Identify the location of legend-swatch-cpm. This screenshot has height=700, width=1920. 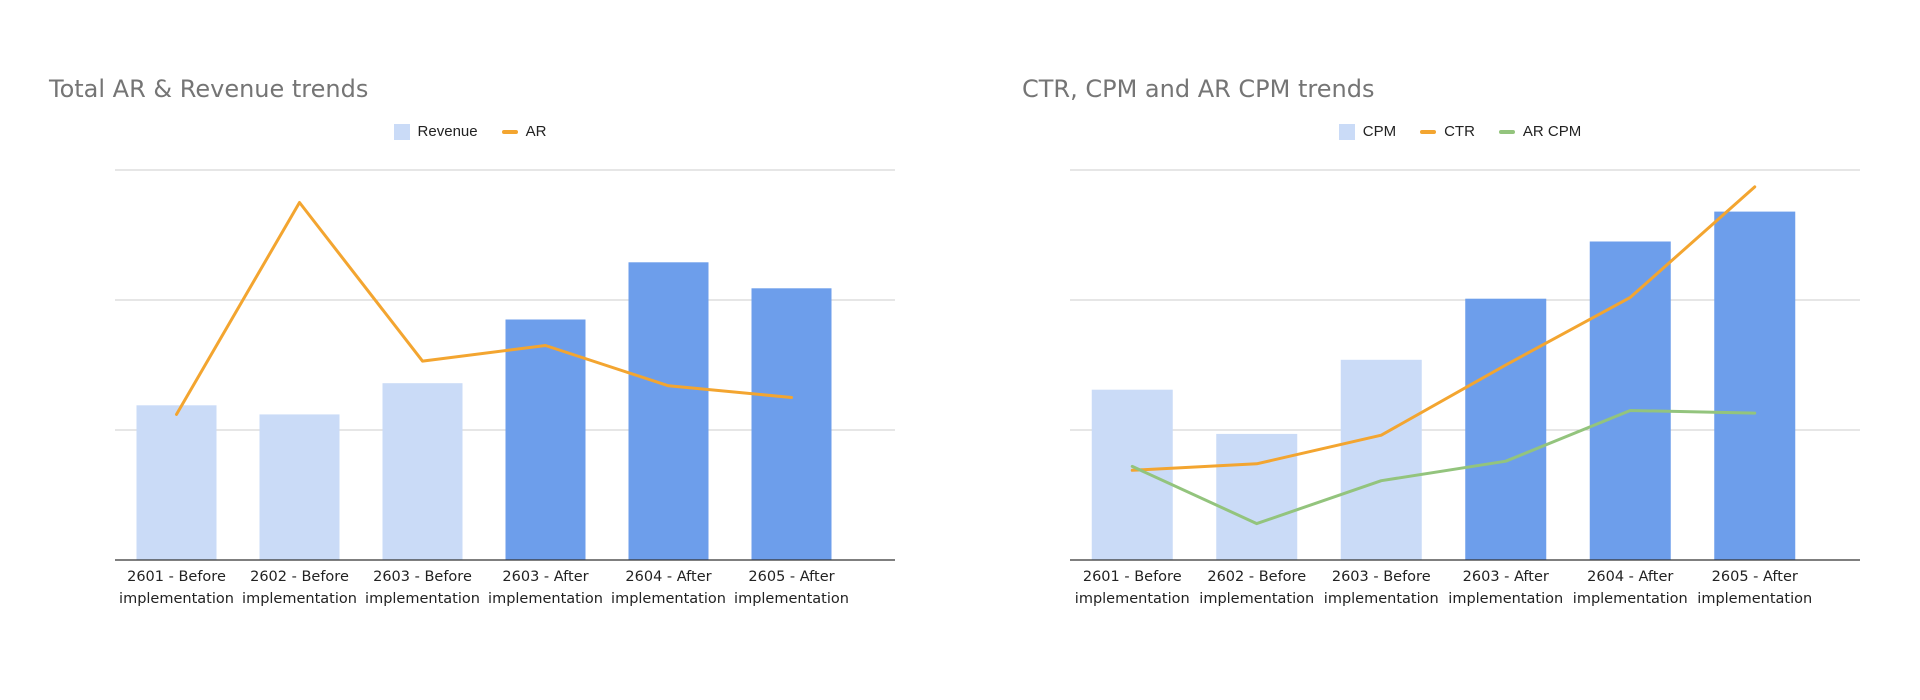
(1346, 131).